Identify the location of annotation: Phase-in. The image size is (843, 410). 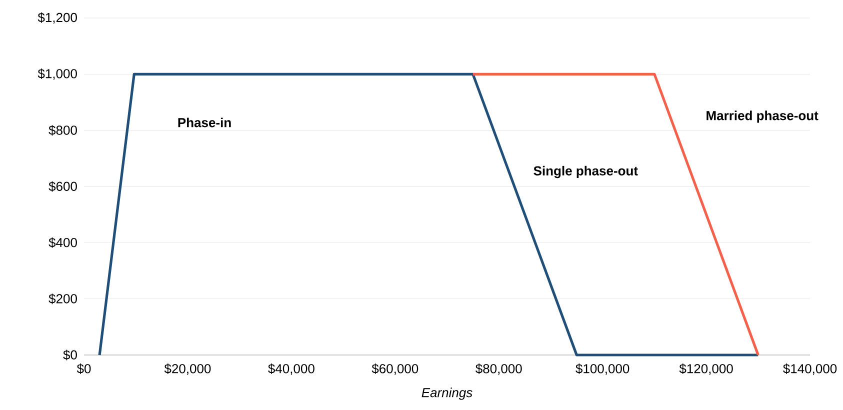
(204, 123).